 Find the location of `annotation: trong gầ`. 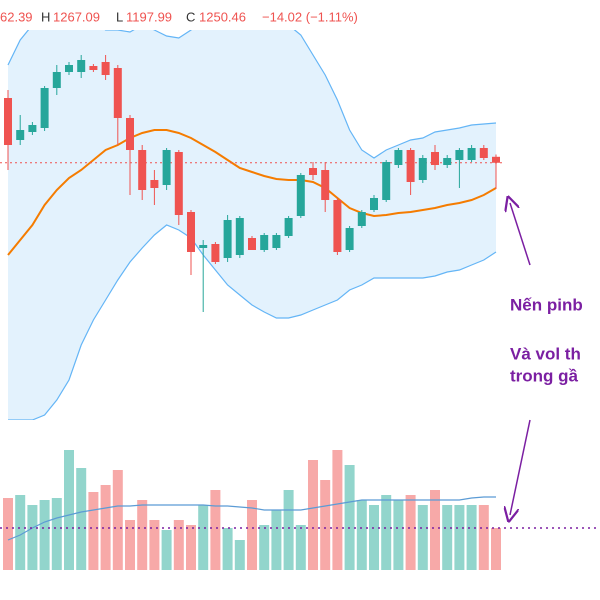

annotation: trong gầ is located at coordinates (544, 375).